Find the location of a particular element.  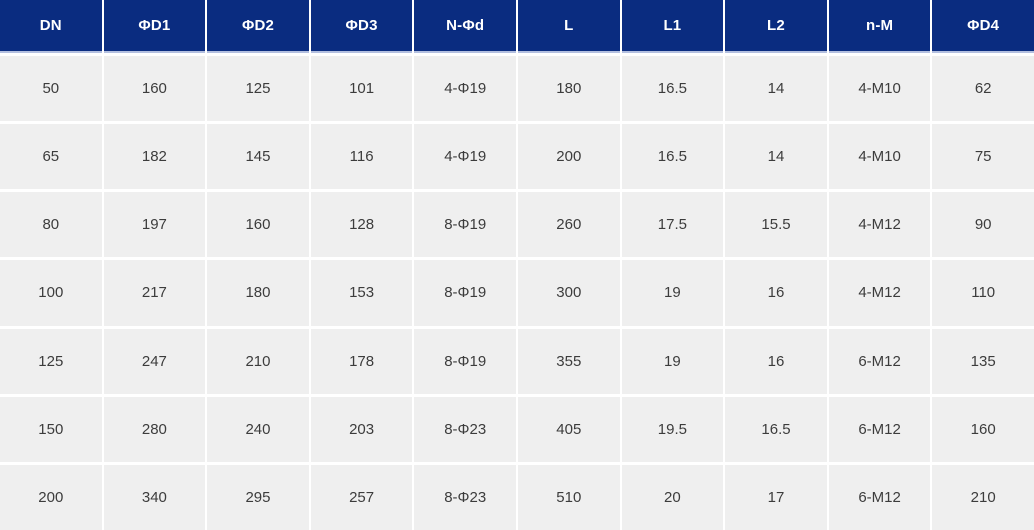

table-cell: 300 is located at coordinates (568, 293).